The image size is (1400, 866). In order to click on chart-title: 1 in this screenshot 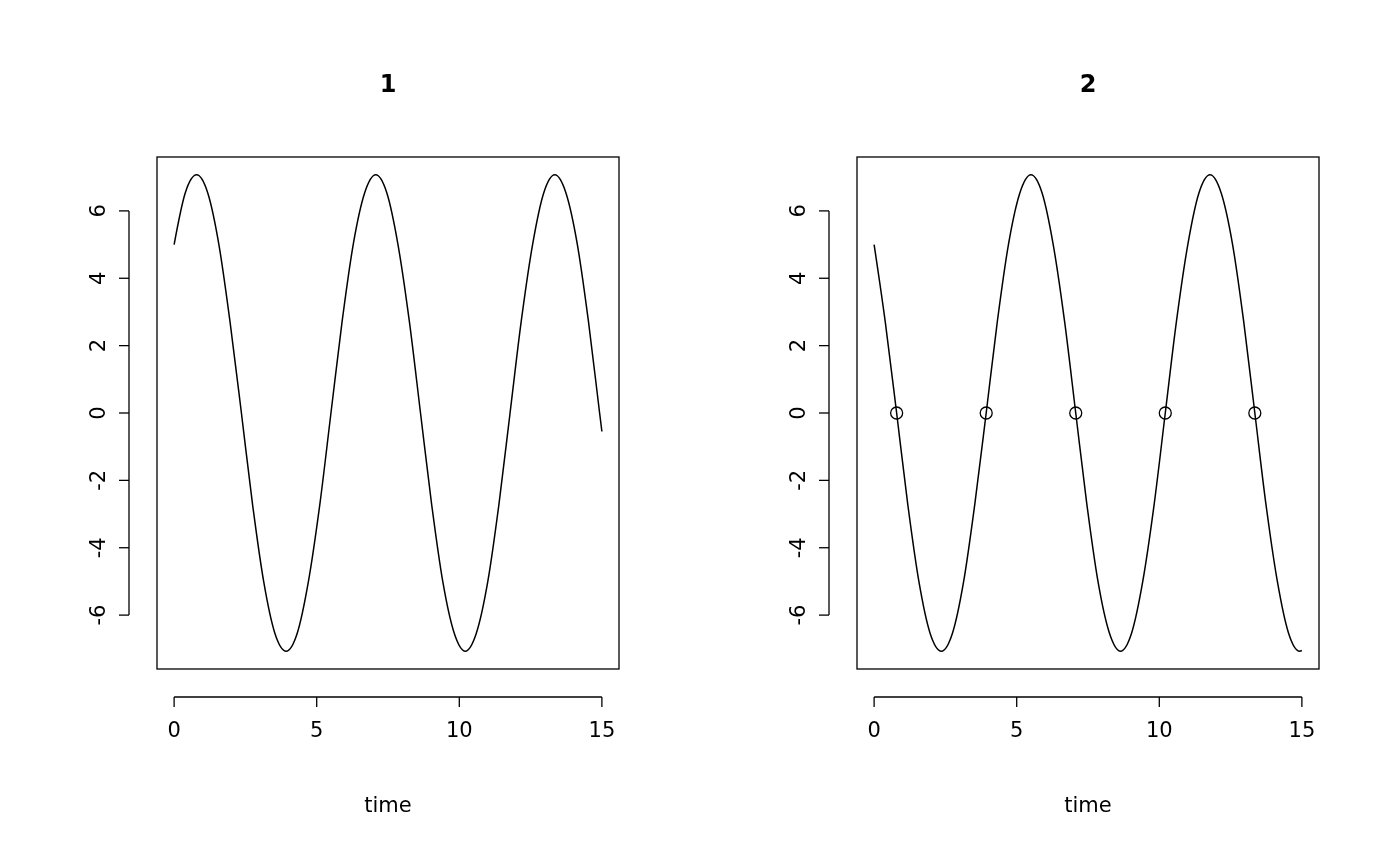, I will do `click(388, 84)`.